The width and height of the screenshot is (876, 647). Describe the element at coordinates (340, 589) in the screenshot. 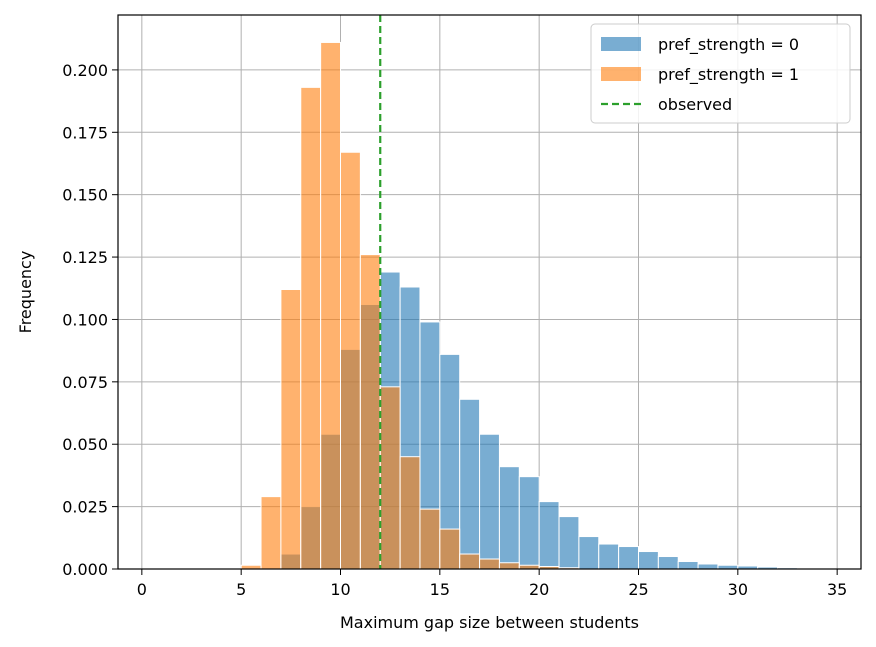

I see `x-tick-label: 10` at that location.